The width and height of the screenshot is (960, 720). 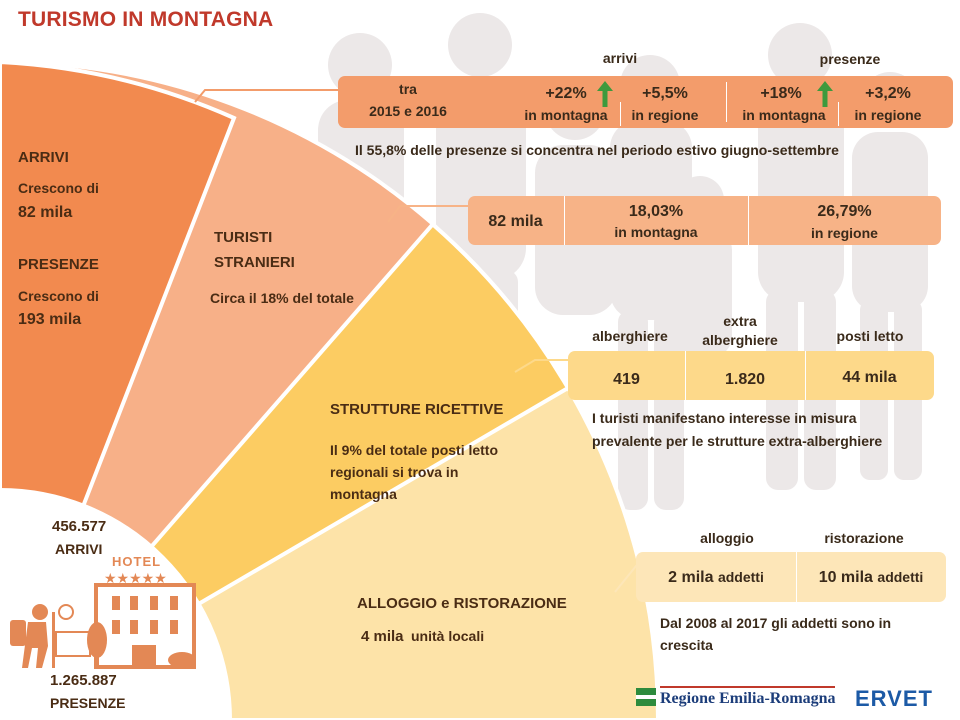 What do you see at coordinates (716, 577) in the screenshot?
I see `alloggio-addetti: 2 mila addetti` at bounding box center [716, 577].